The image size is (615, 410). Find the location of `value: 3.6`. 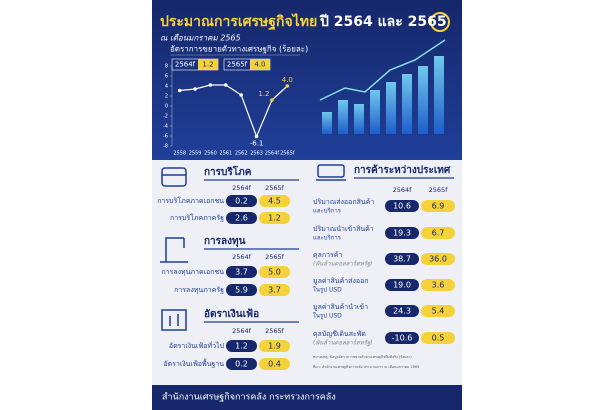

value: 3.6 is located at coordinates (438, 285).